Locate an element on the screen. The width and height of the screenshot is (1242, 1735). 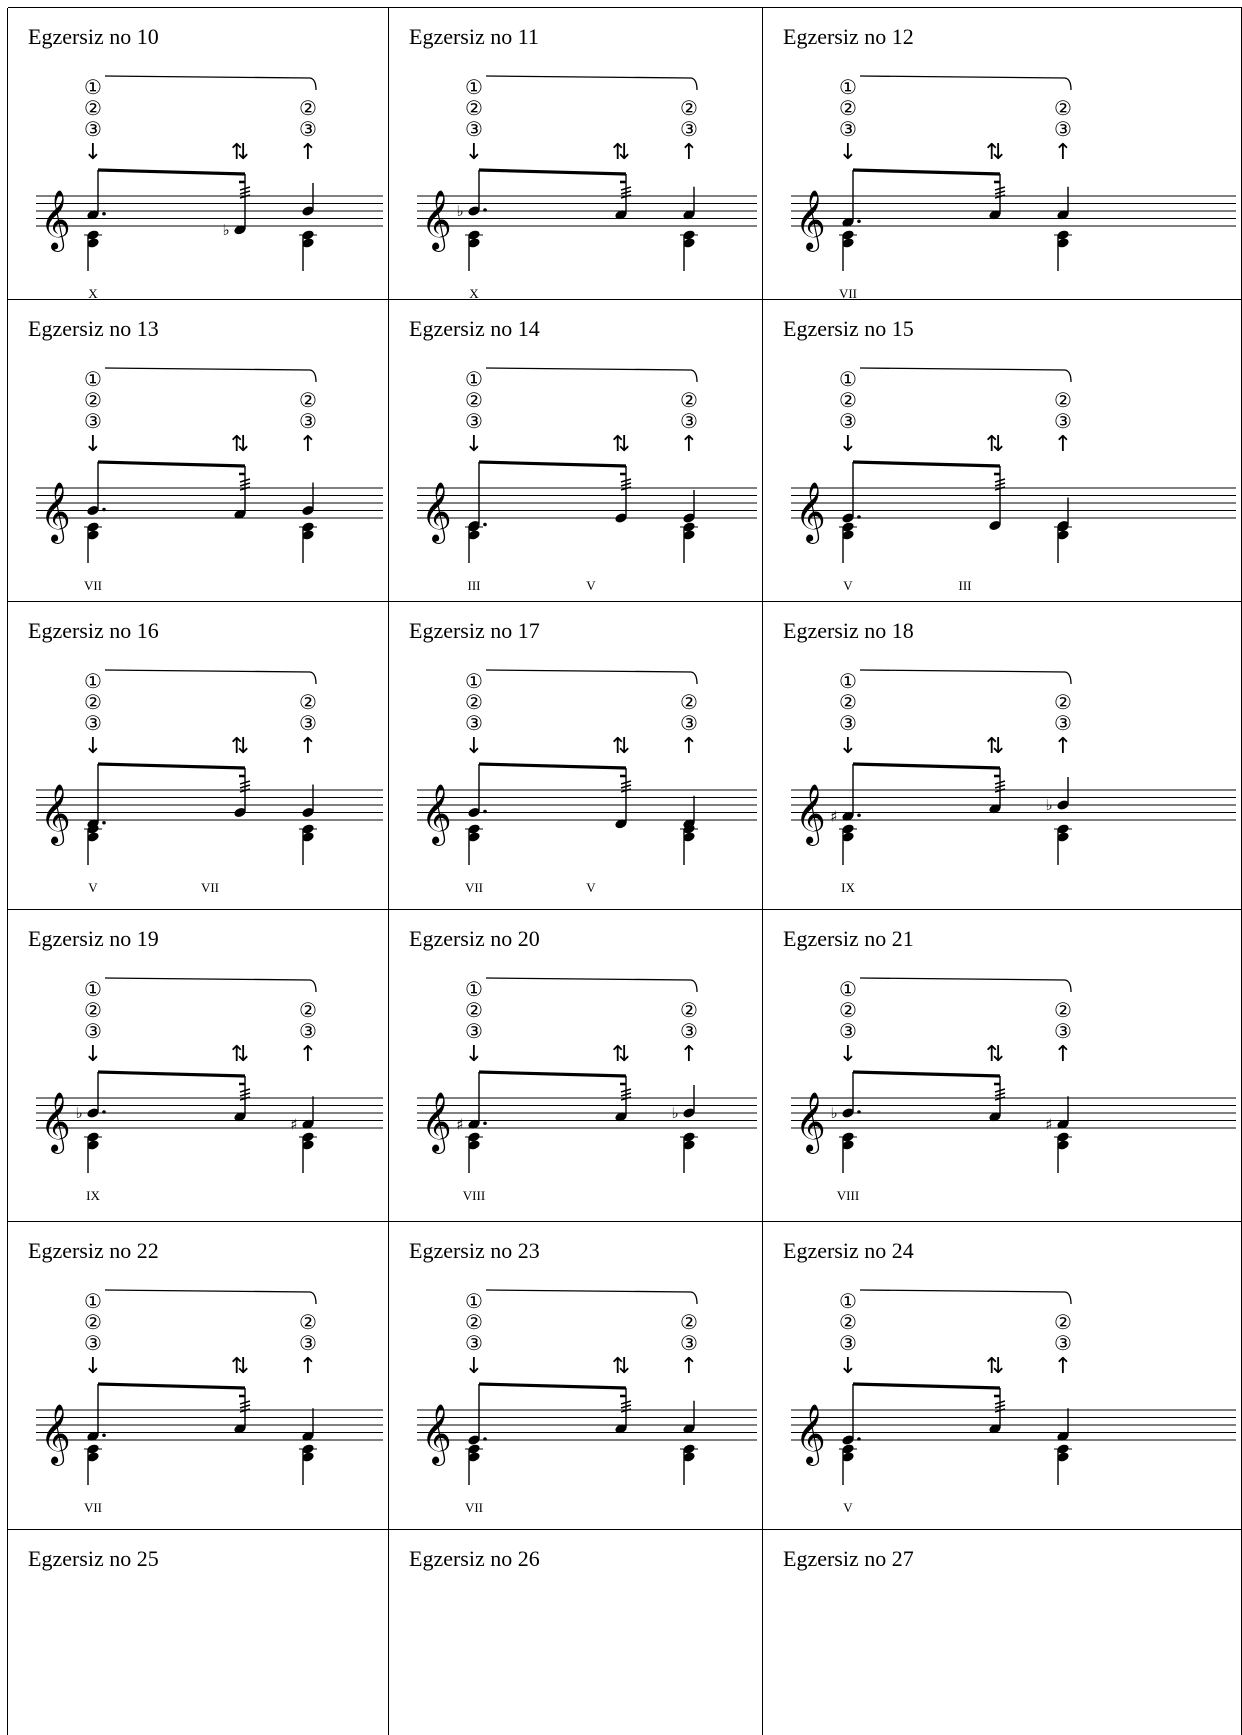
exercise-title: Egzersiz no 12 is located at coordinates (848, 36).